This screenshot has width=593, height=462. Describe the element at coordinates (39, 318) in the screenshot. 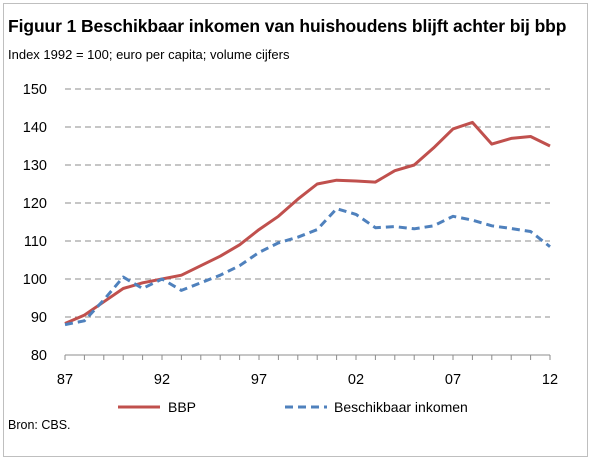

I see `y-tick-label-90: 90` at that location.